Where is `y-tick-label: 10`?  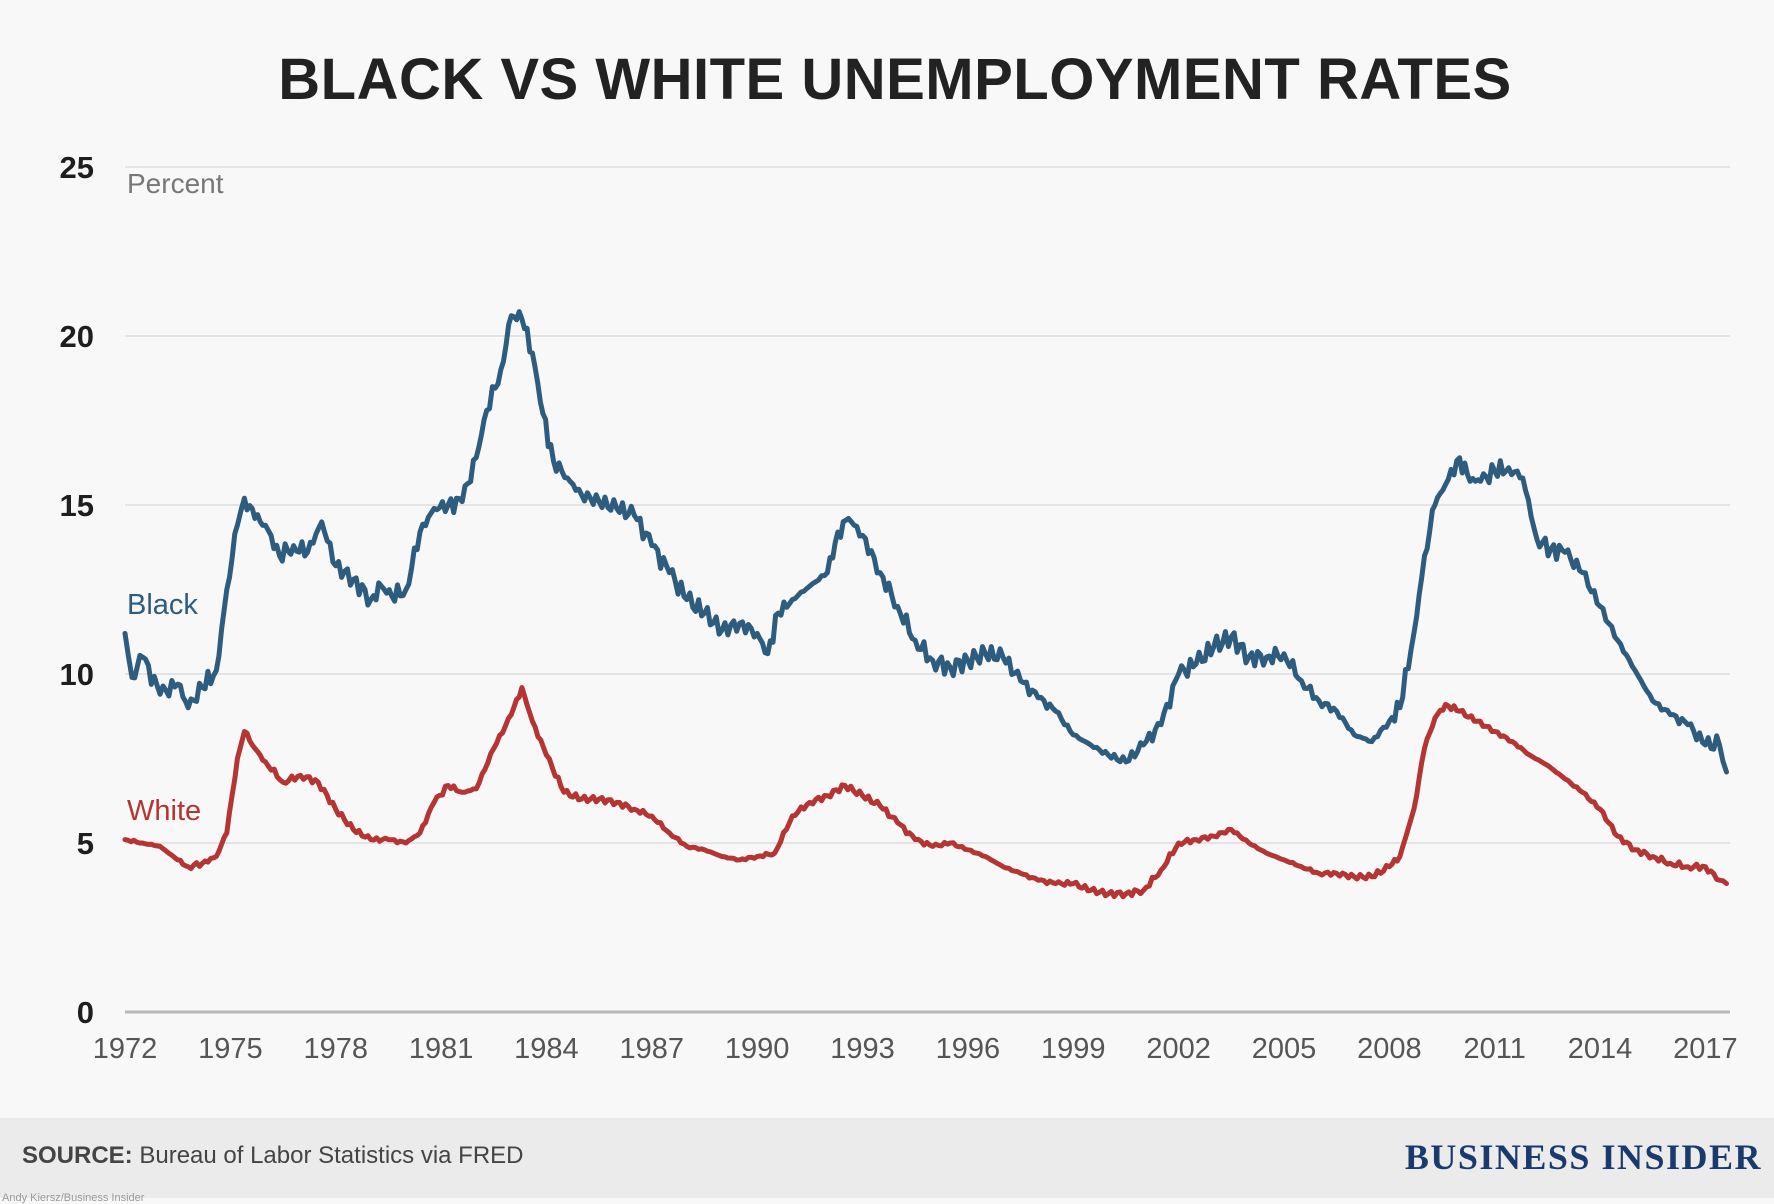
y-tick-label: 10 is located at coordinates (77, 674).